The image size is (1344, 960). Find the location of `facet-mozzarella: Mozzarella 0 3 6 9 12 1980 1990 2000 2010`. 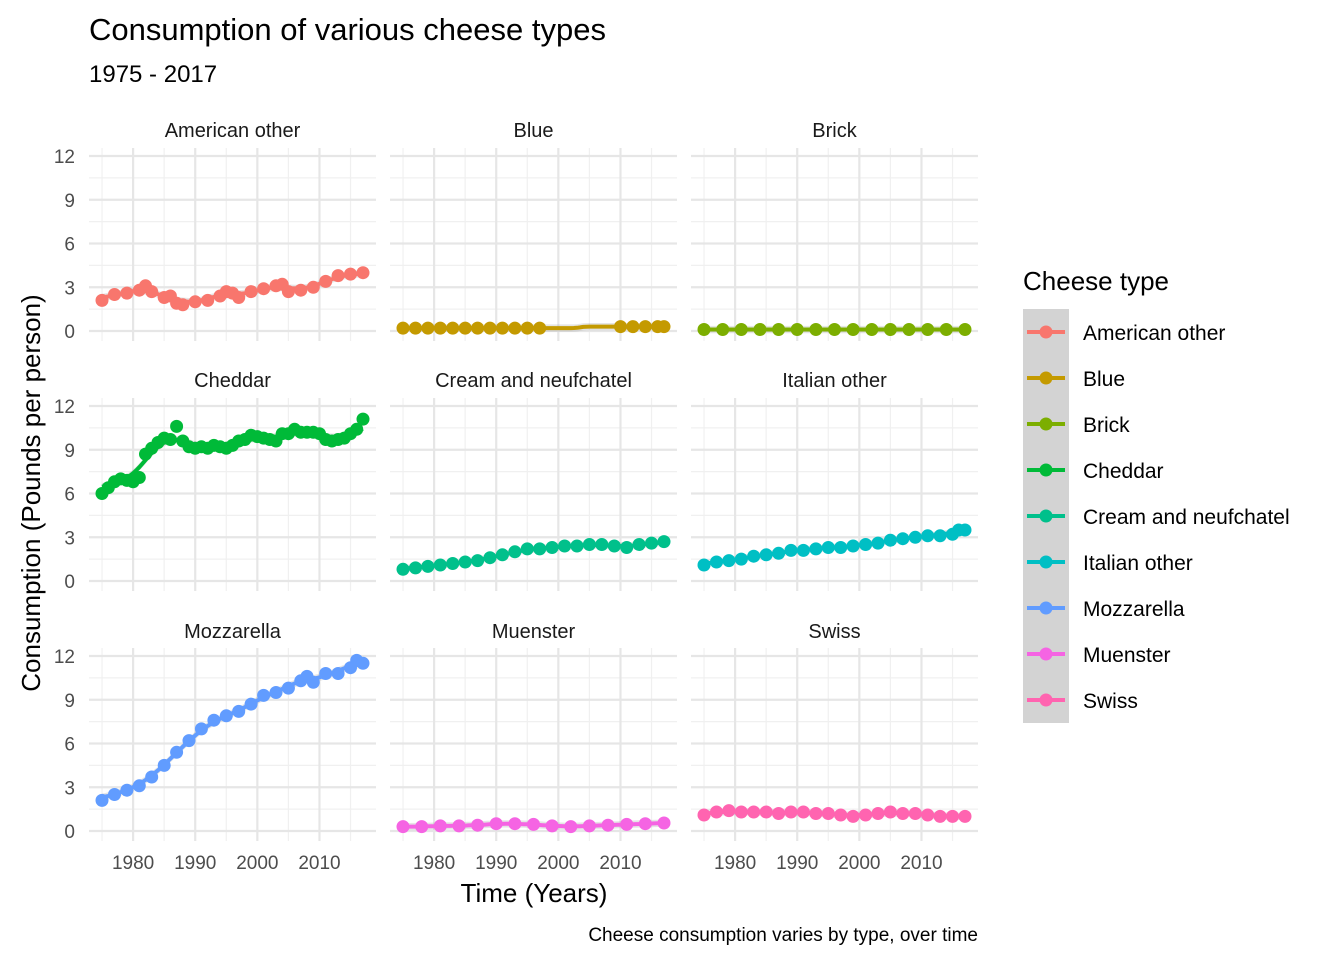

facet-mozzarella: Mozzarella 0 3 6 9 12 1980 1990 2000 2010 is located at coordinates (215, 747).